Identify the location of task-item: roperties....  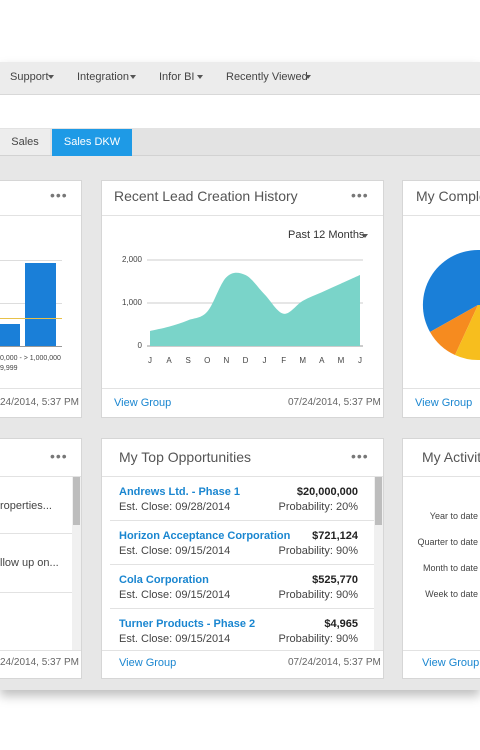
(26, 506).